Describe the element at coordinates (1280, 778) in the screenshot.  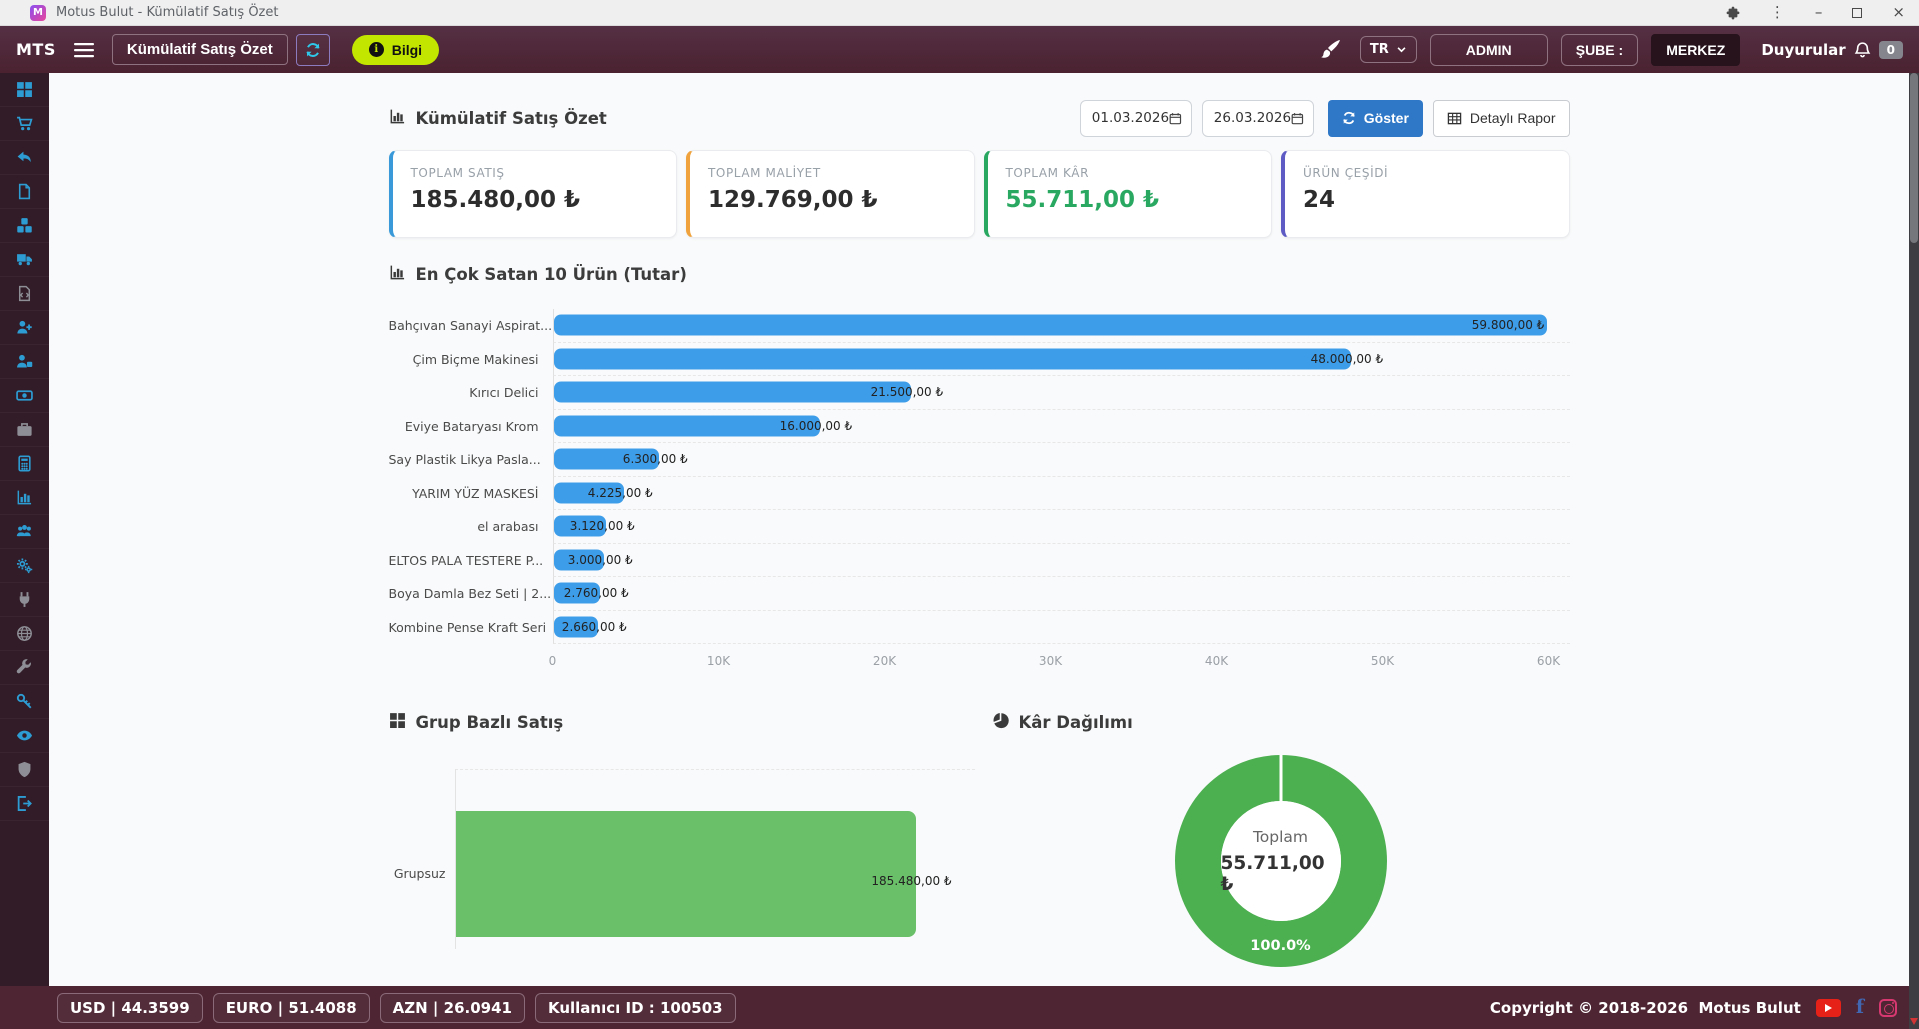
I see `donut-slice-divider` at that location.